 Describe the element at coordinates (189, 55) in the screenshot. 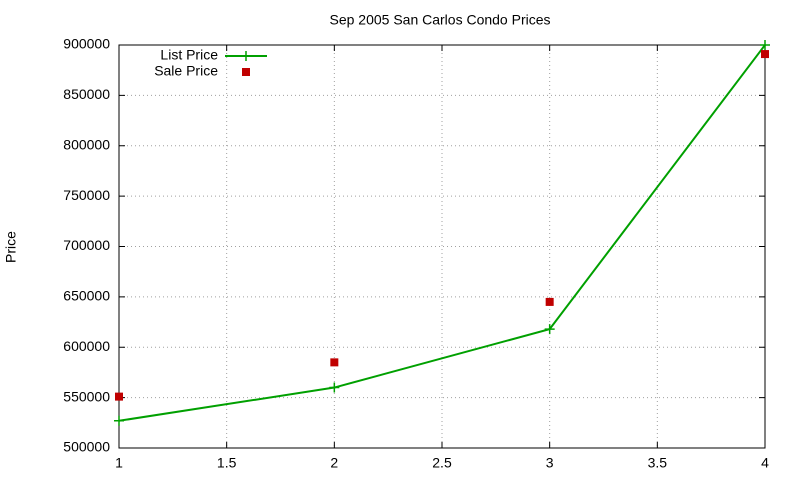

I see `legend-label: List Price` at that location.